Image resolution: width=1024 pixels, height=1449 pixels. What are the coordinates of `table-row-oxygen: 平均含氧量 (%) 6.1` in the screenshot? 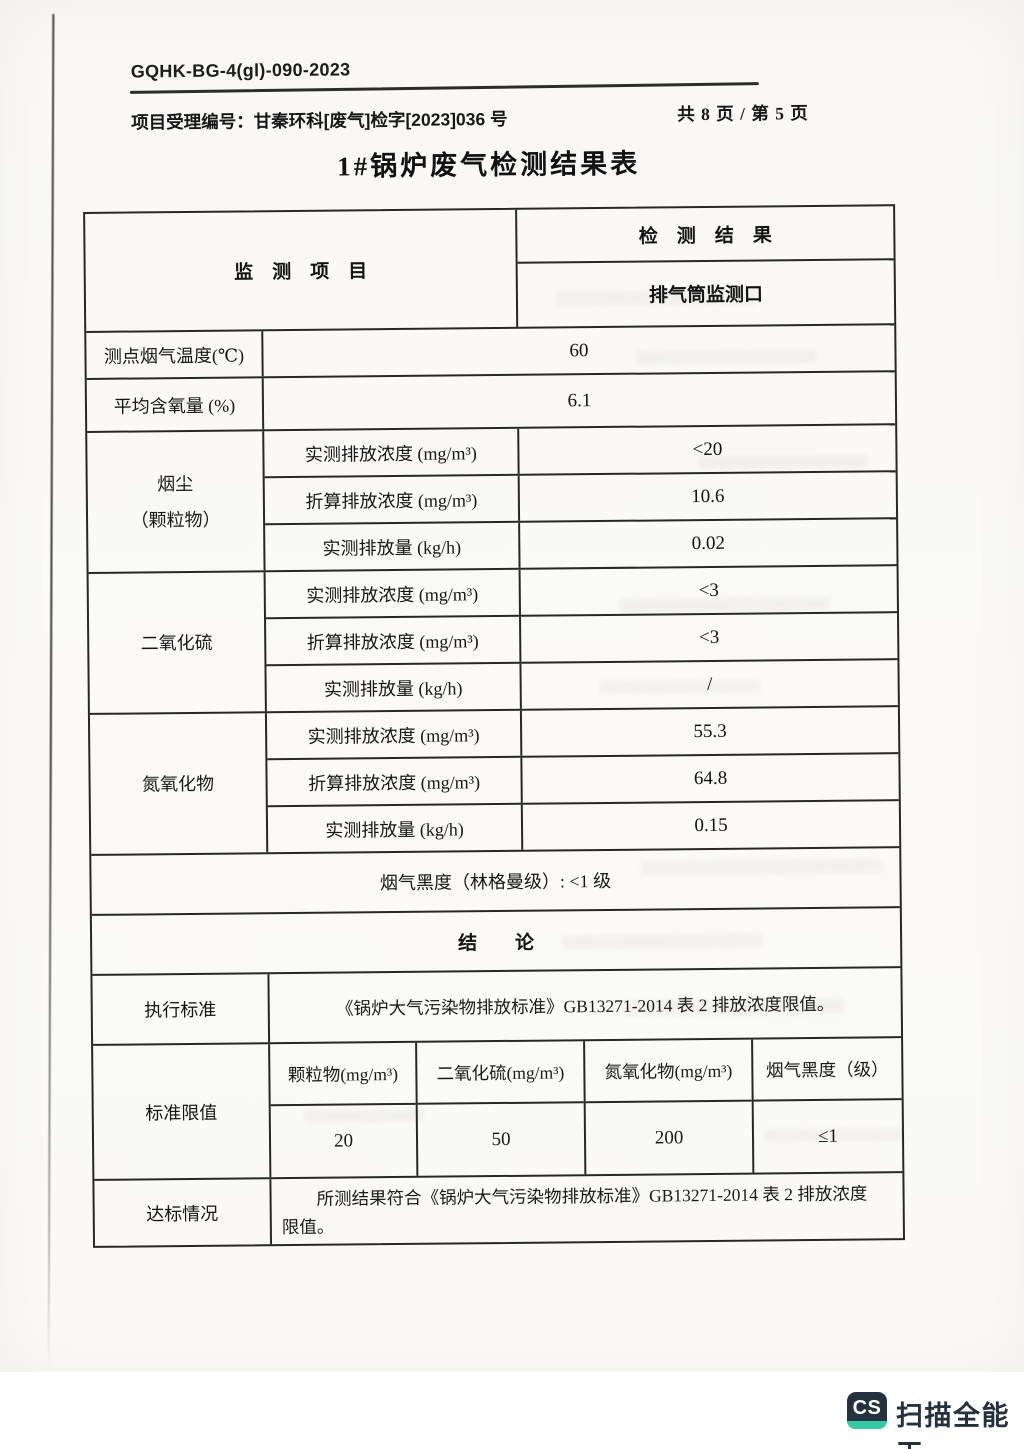 It's located at (491, 400).